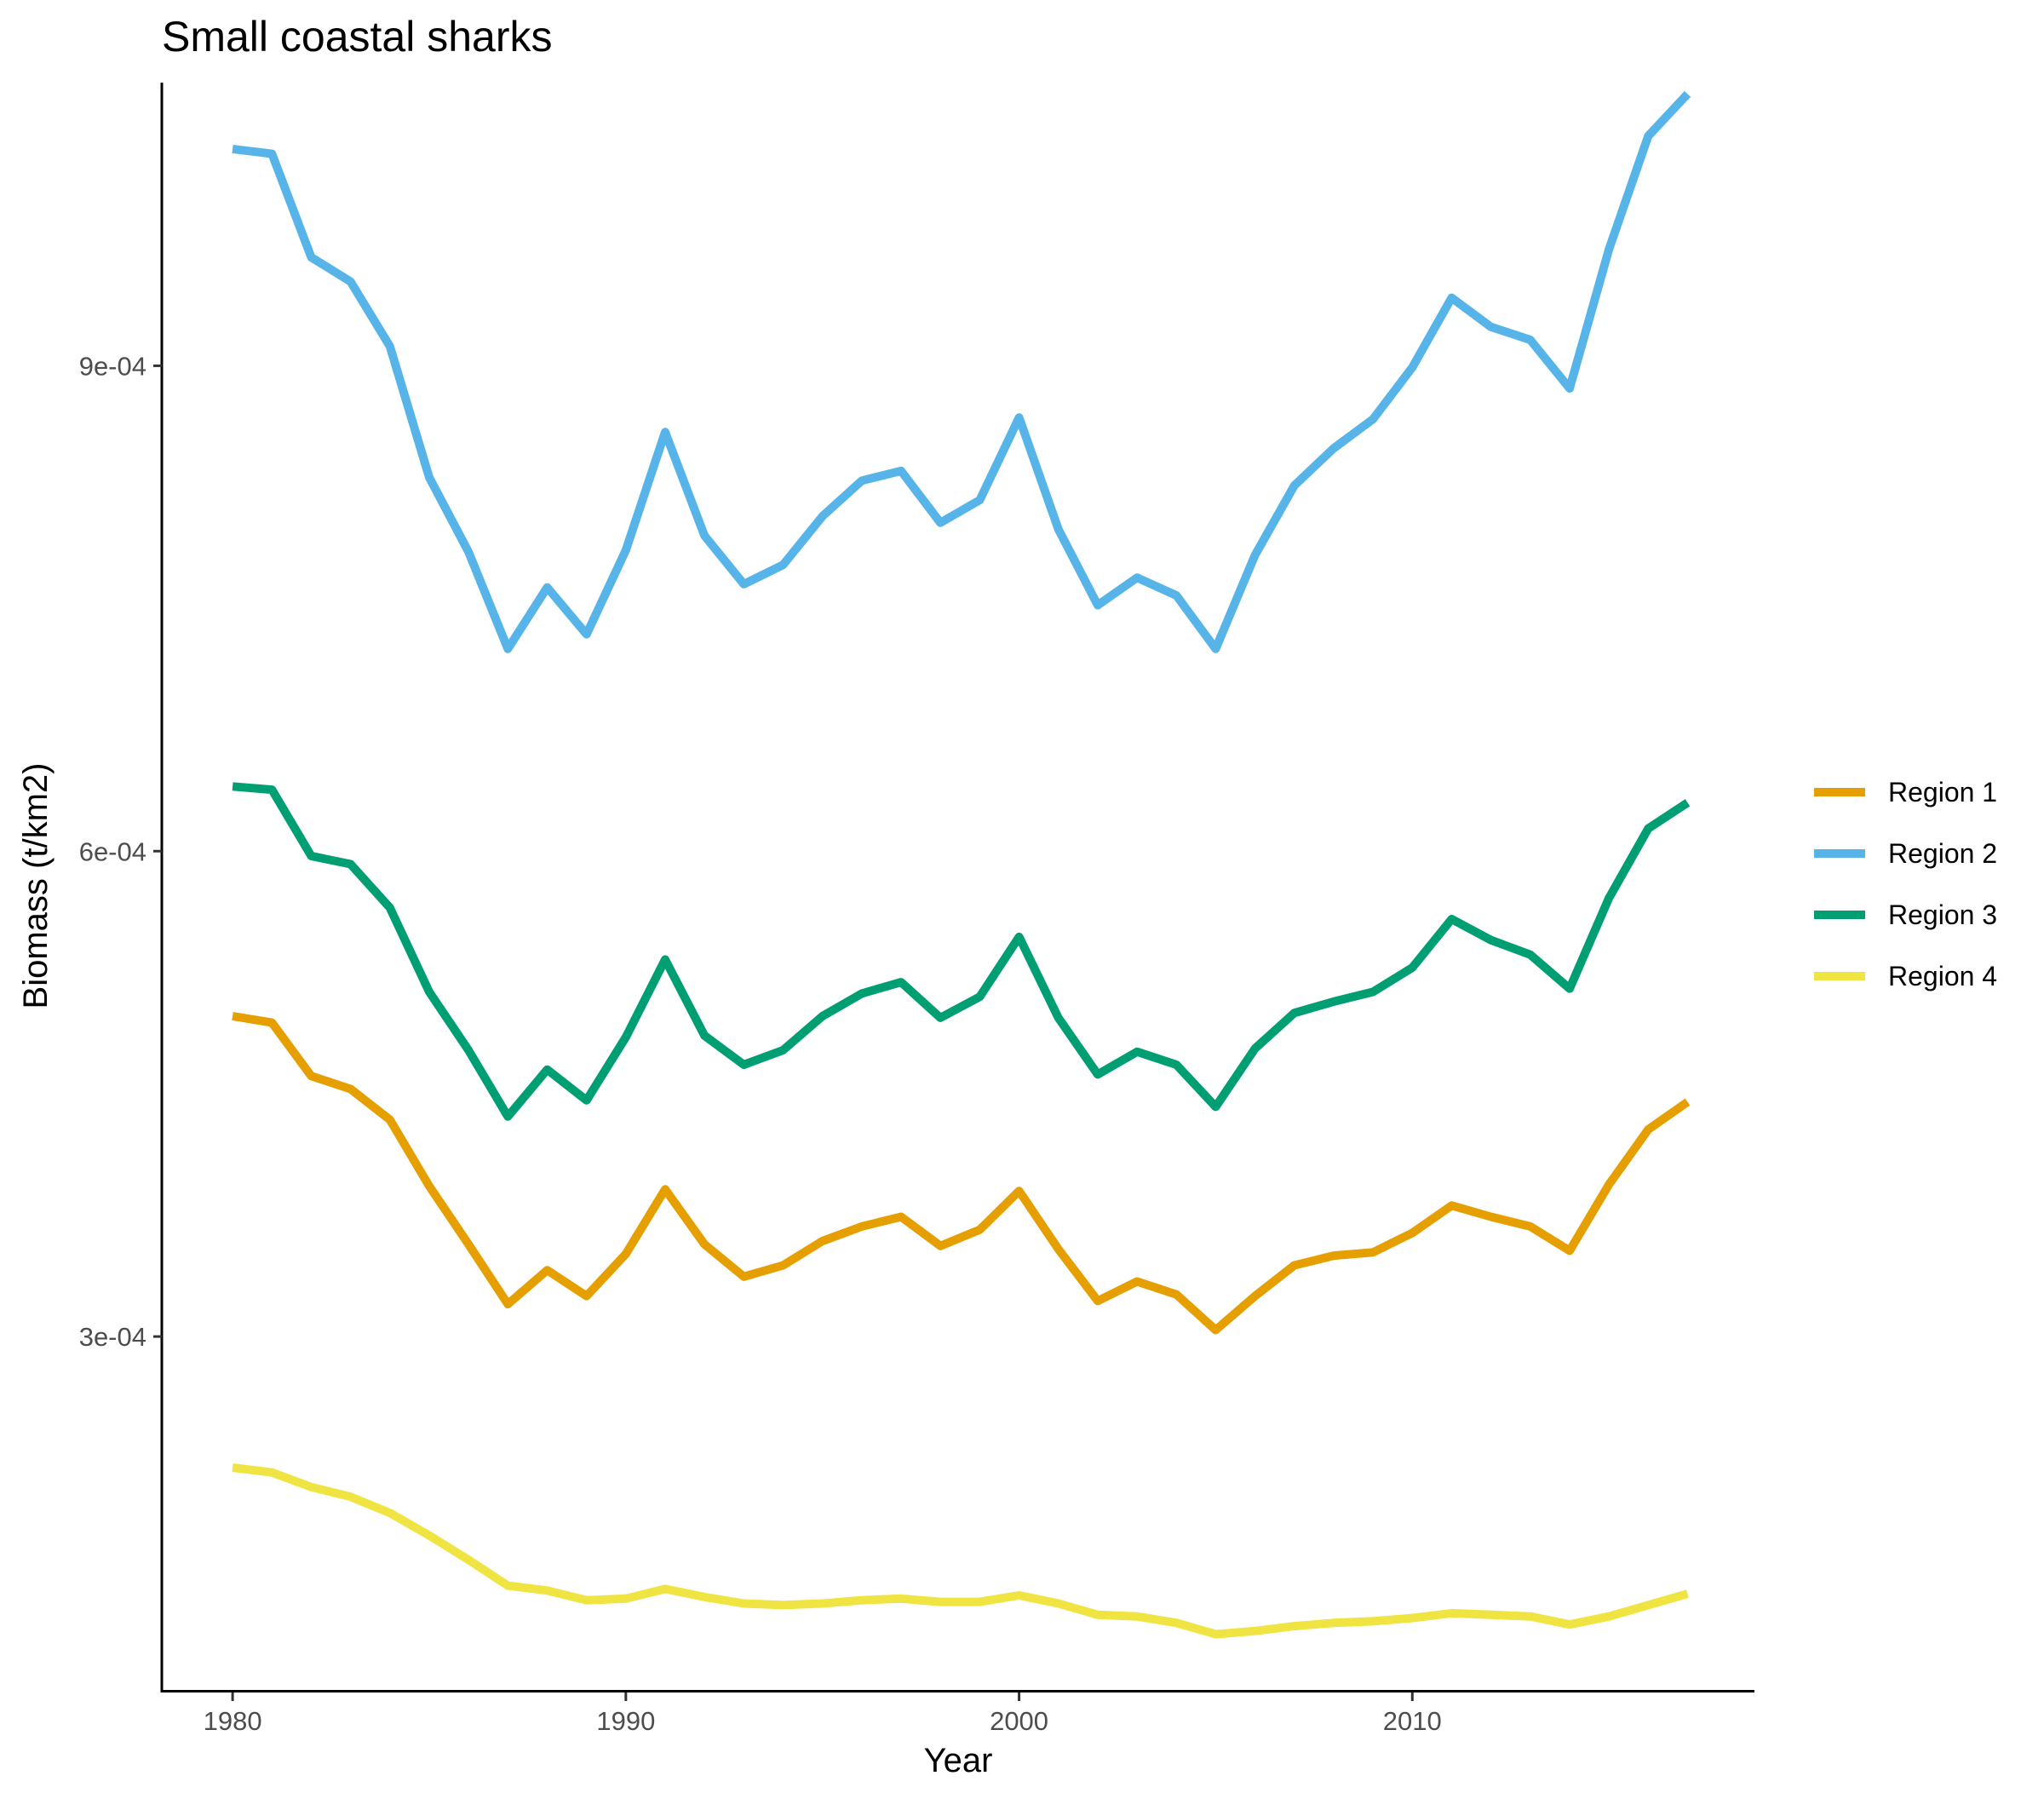 Image resolution: width=2044 pixels, height=1793 pixels. What do you see at coordinates (1942, 792) in the screenshot?
I see `legend-label-region-1: Region 1` at bounding box center [1942, 792].